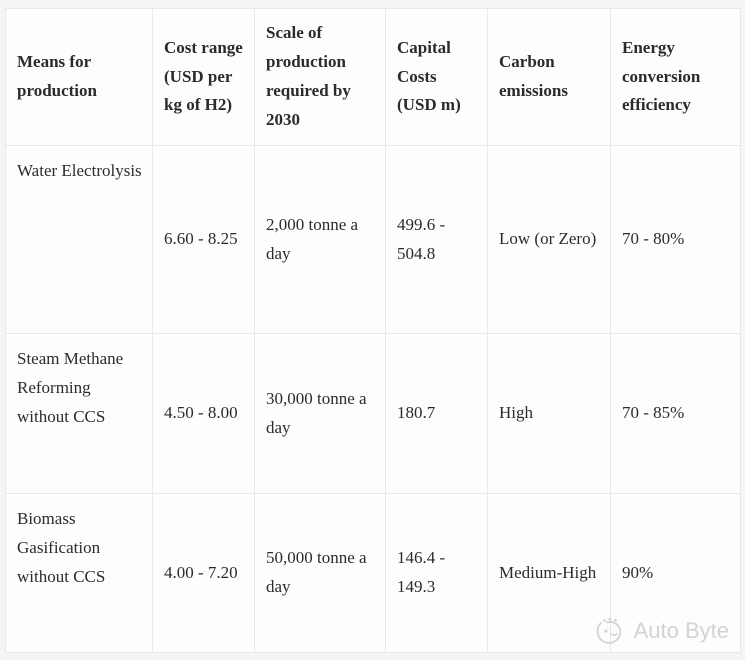  Describe the element at coordinates (681, 630) in the screenshot. I see `watermark-label: Auto Byte` at that location.